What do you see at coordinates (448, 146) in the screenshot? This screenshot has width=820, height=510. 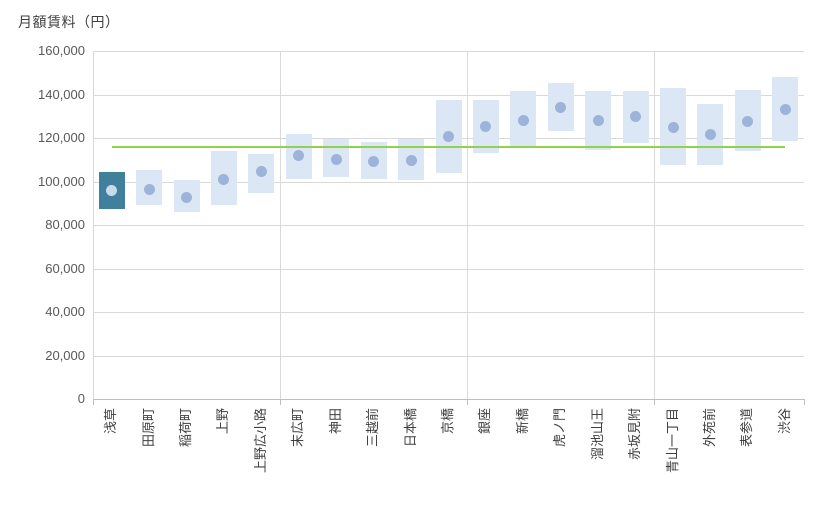 I see `reference-line` at bounding box center [448, 146].